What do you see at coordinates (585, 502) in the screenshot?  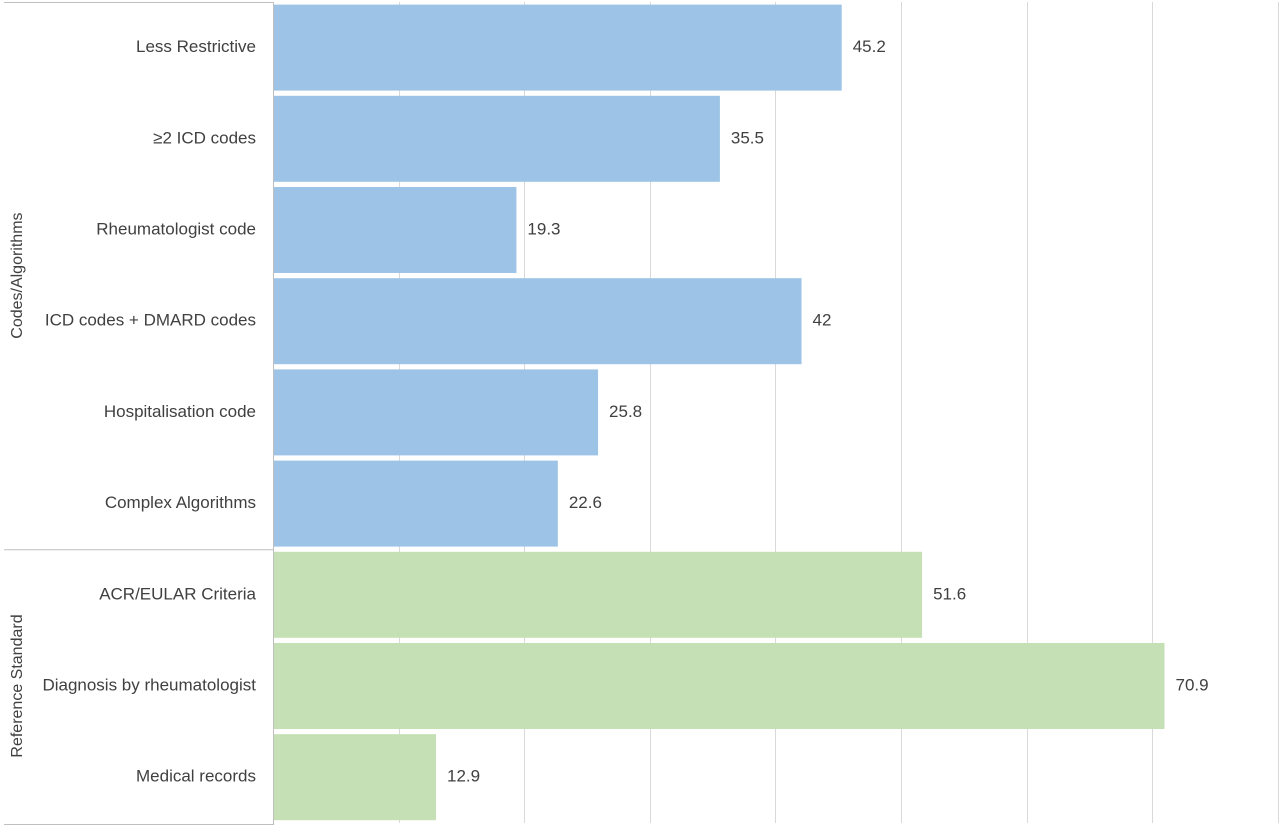 I see `data-label: 22.6` at bounding box center [585, 502].